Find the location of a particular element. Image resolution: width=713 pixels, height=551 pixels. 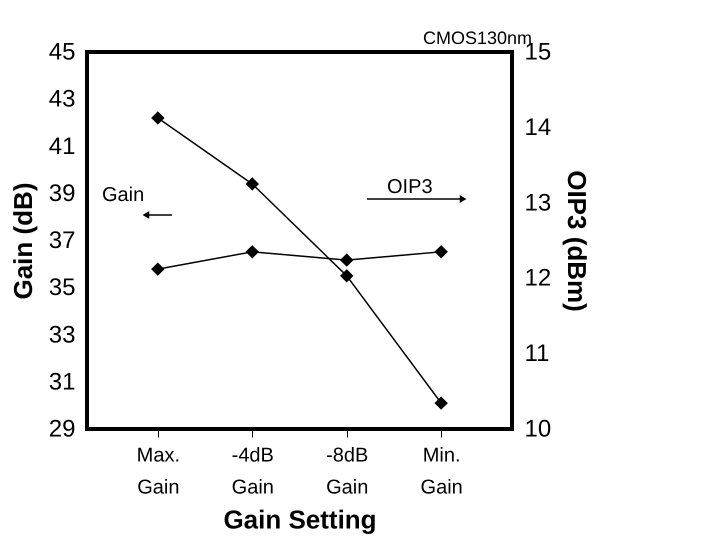

y-tick-label: 37 is located at coordinates (62, 240).